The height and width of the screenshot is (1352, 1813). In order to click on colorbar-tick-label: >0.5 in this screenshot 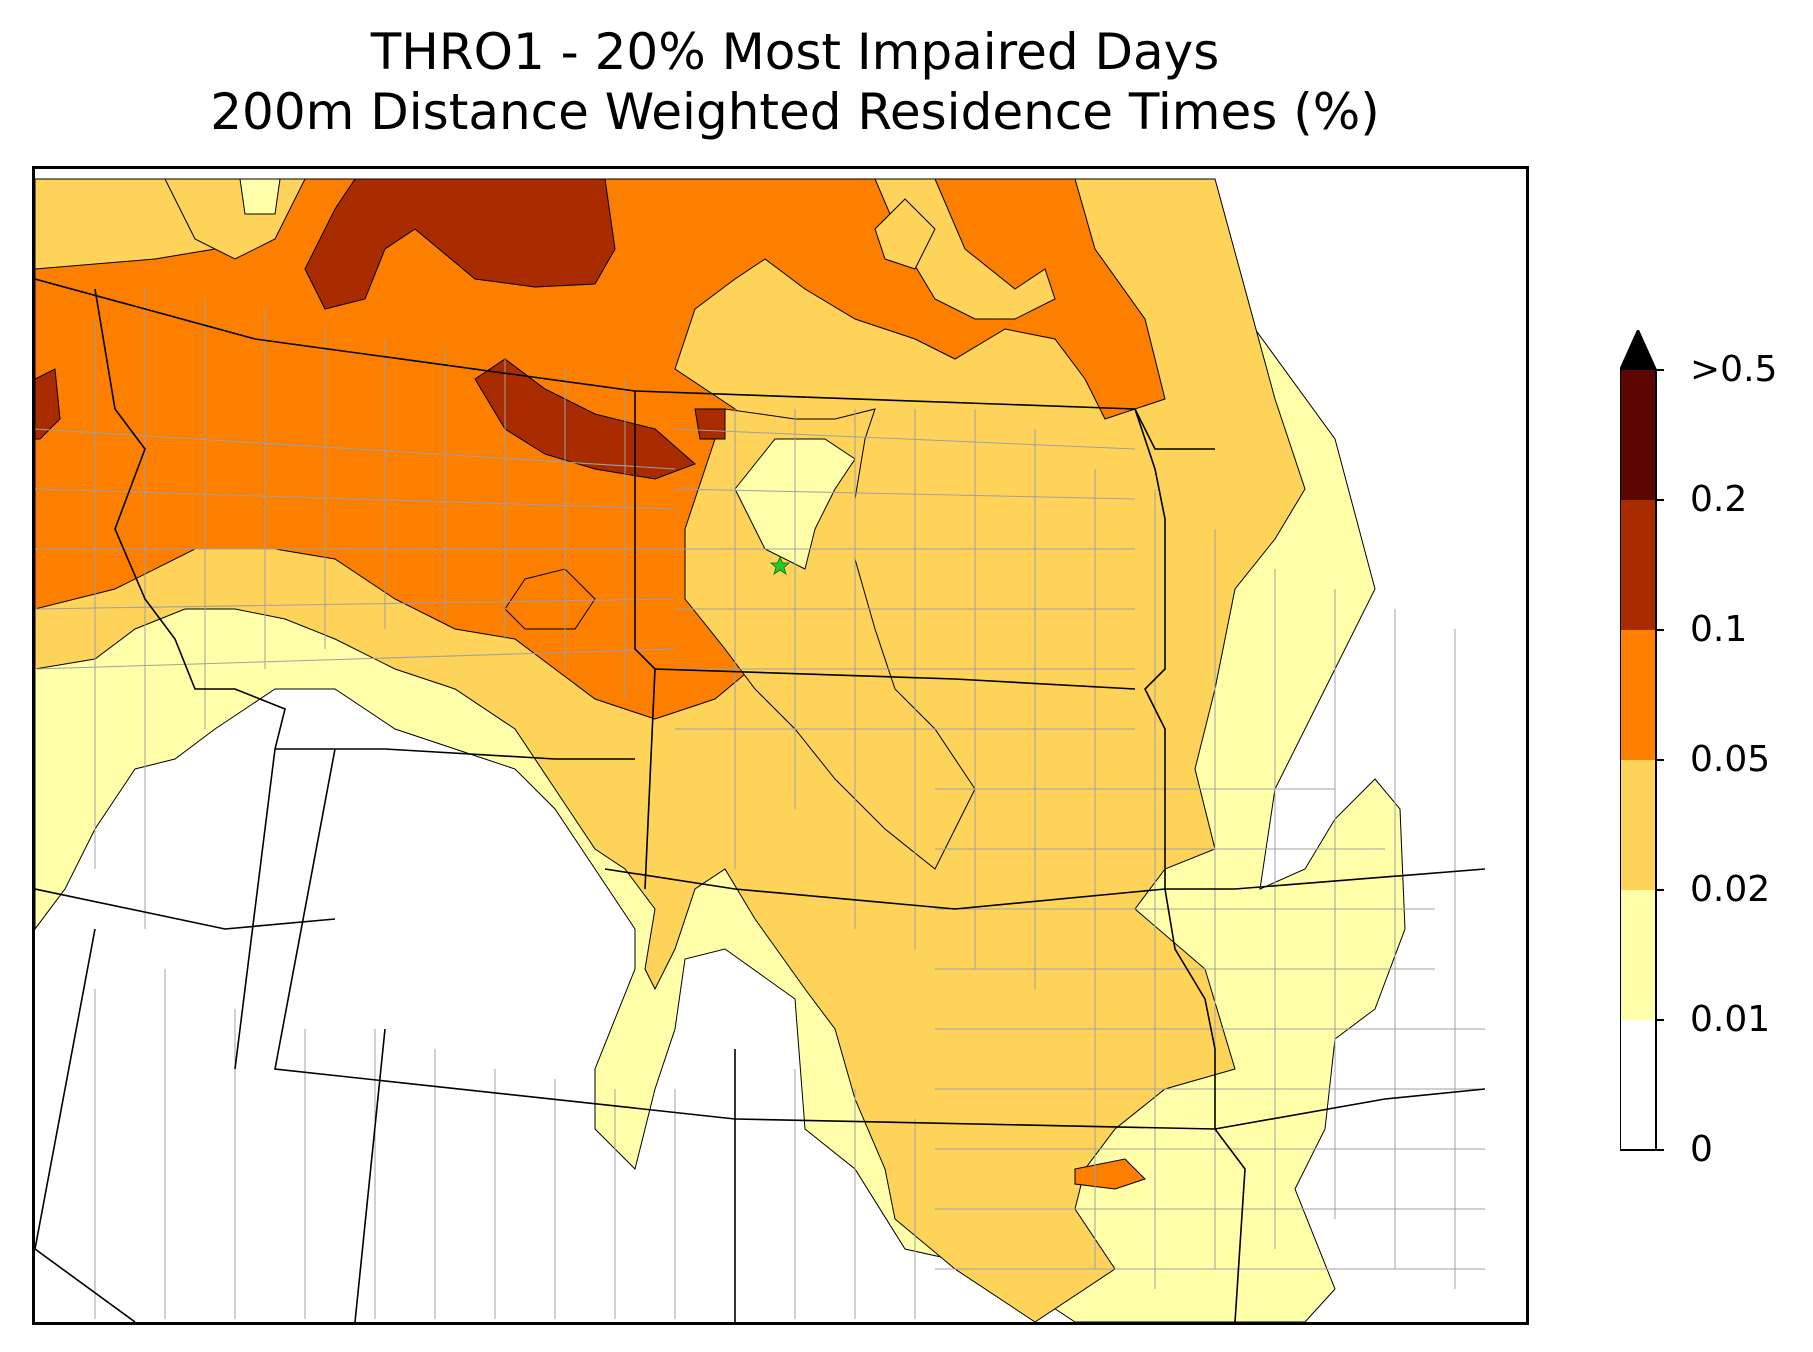, I will do `click(1734, 369)`.